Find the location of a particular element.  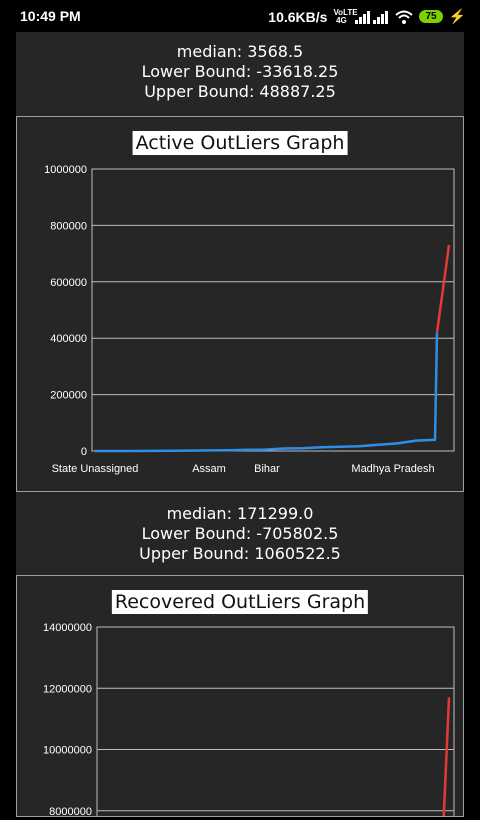

active-lower-bound: Lower Bound: -33618.25 is located at coordinates (240, 71).